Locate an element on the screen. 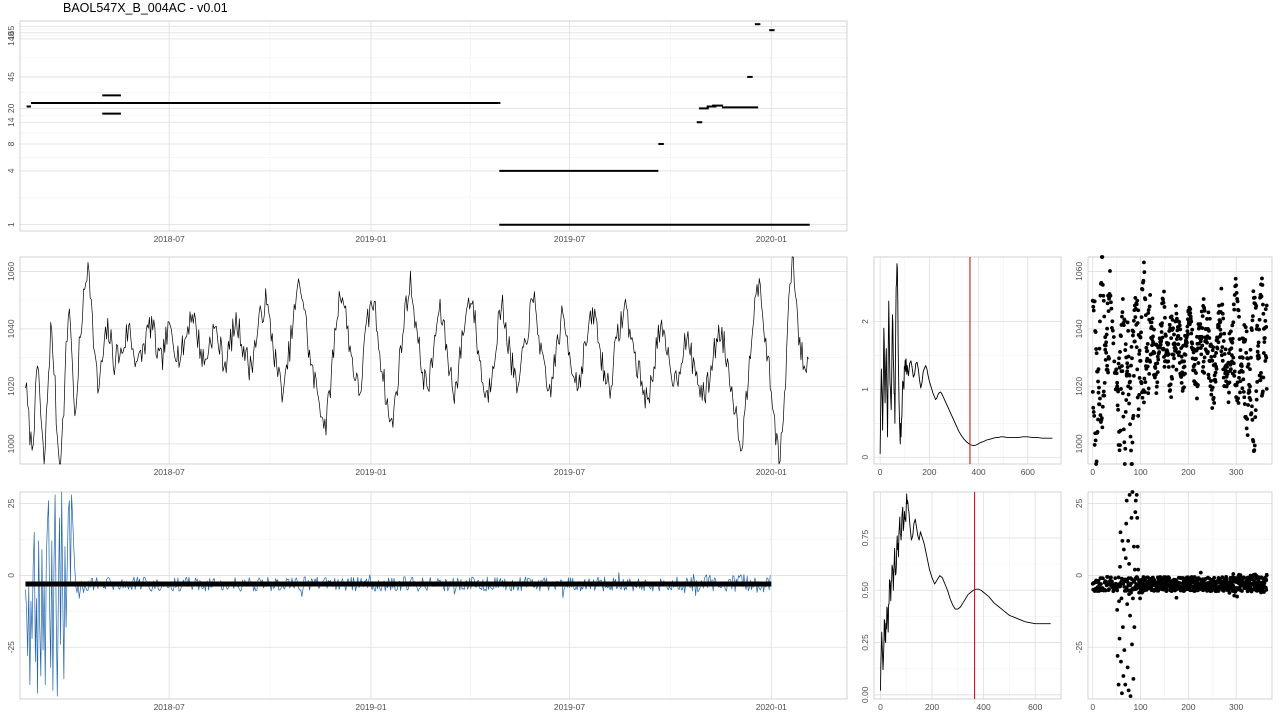 The width and height of the screenshot is (1280, 720). y-tick-label: 1 is located at coordinates (865, 389).